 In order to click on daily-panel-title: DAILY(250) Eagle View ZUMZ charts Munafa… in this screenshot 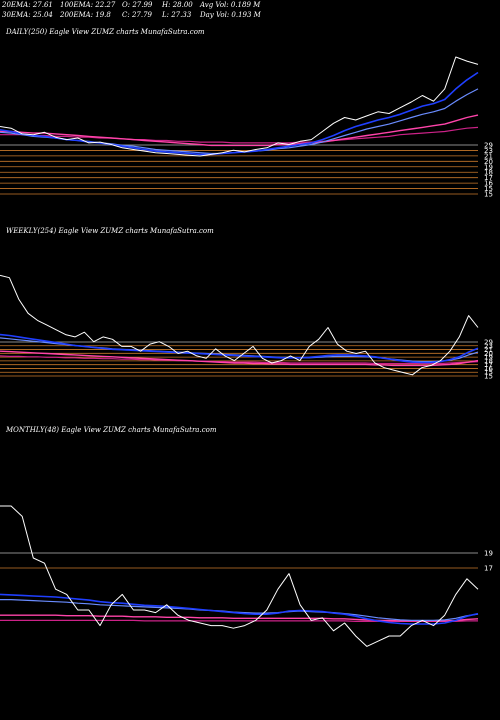, I will do `click(105, 32)`.